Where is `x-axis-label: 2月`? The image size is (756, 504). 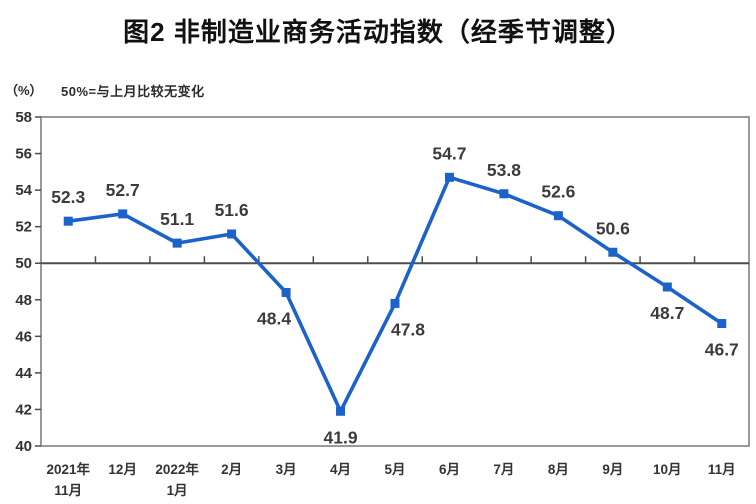 x-axis-label: 2月 is located at coordinates (231, 469).